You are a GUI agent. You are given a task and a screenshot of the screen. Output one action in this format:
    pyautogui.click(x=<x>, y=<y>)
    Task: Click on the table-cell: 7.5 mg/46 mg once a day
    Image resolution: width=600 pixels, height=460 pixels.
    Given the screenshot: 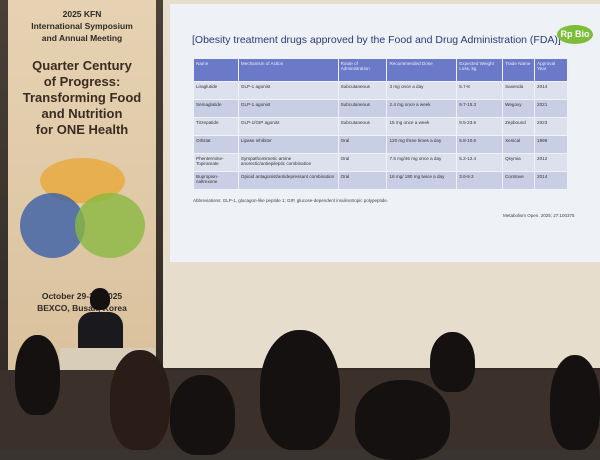 What is the action you would take?
    pyautogui.click(x=422, y=162)
    